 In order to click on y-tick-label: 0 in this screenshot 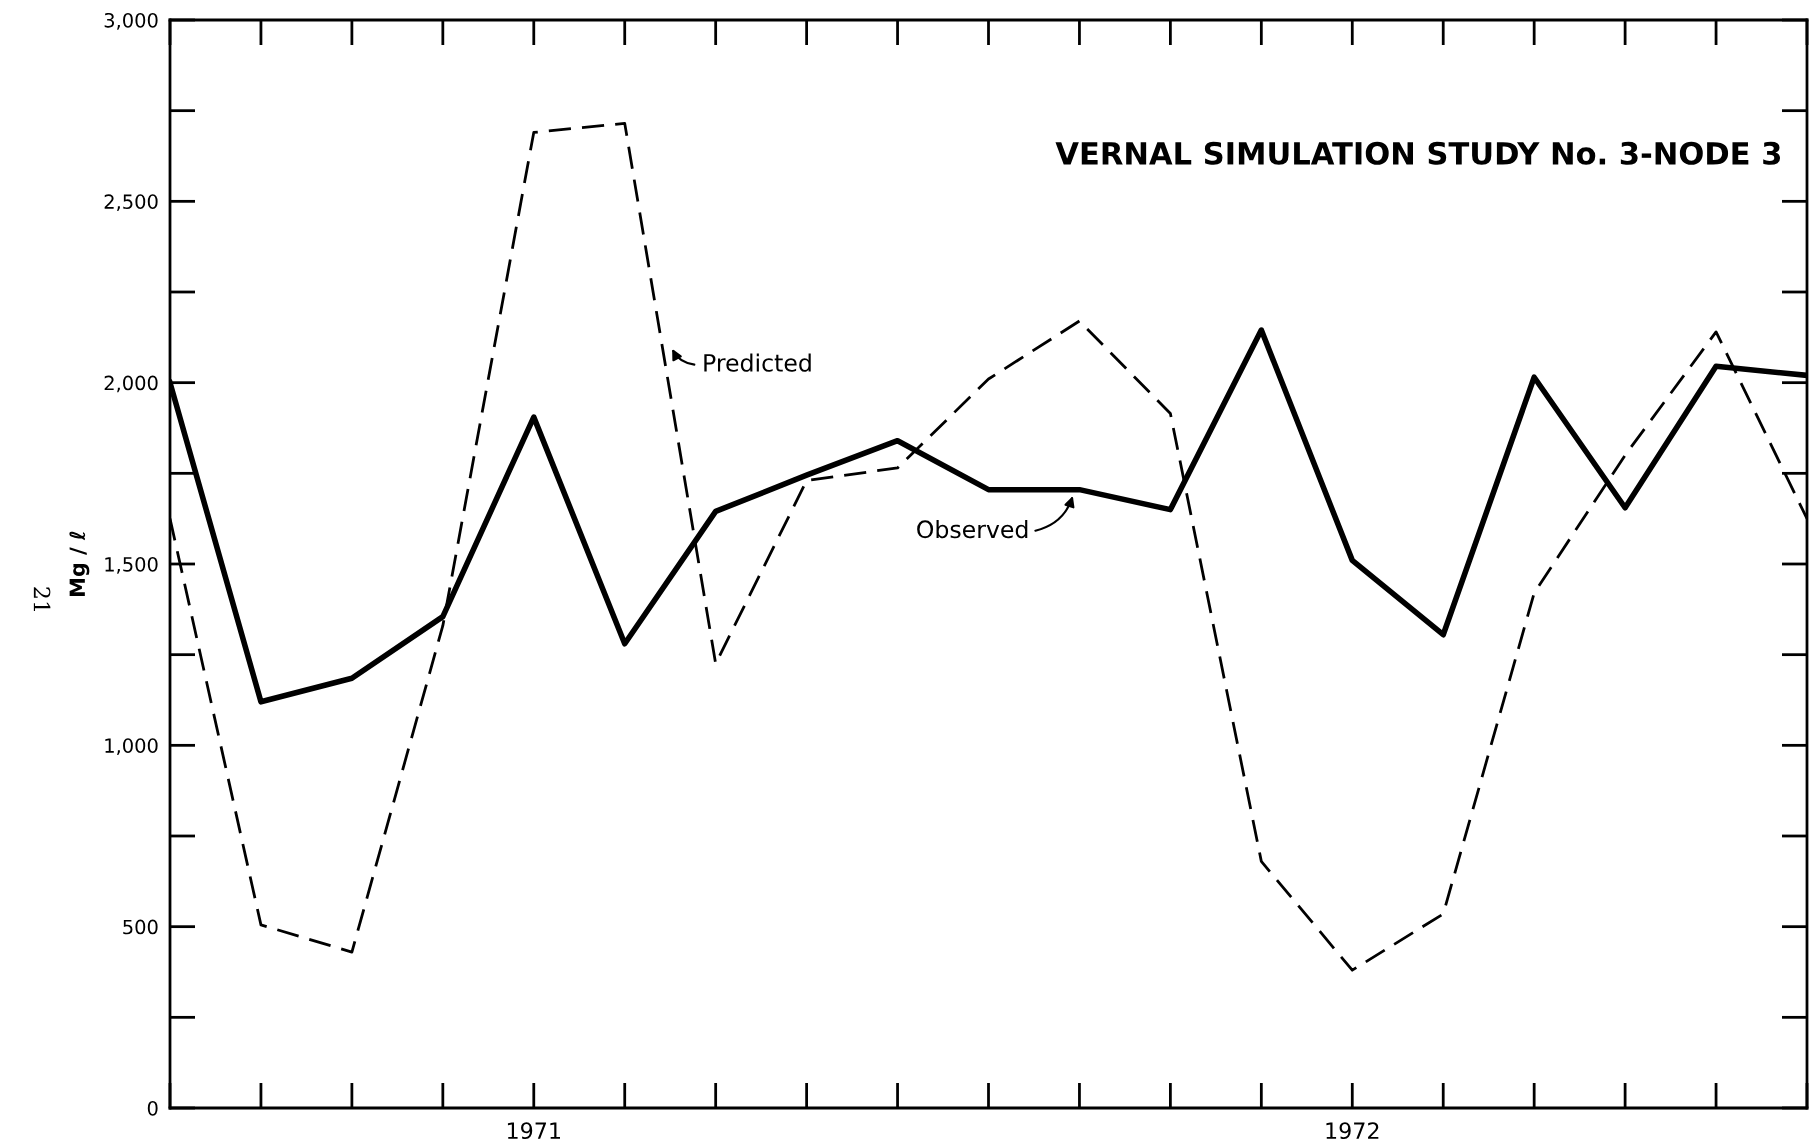, I will do `click(152, 1108)`.